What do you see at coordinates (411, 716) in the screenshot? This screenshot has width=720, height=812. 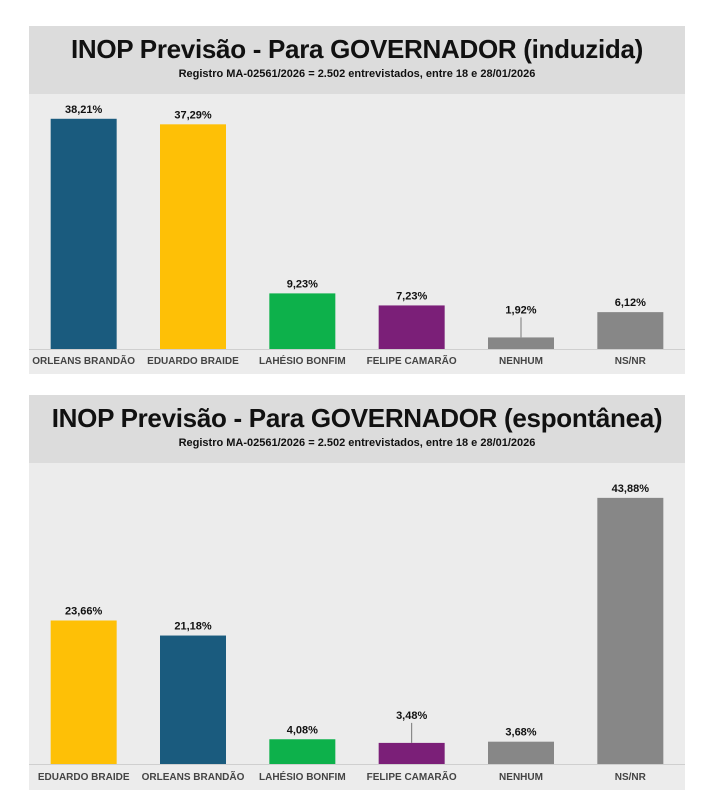 I see `bar-value-label: 3,48%` at bounding box center [411, 716].